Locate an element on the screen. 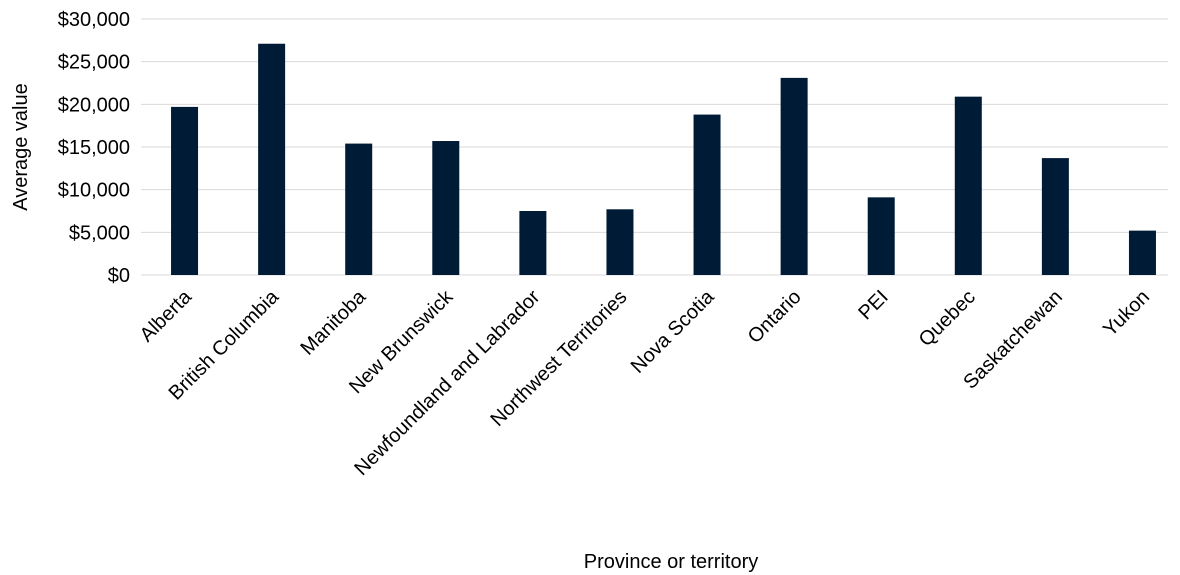  y-tick-label: $5,000 is located at coordinates (99, 233).